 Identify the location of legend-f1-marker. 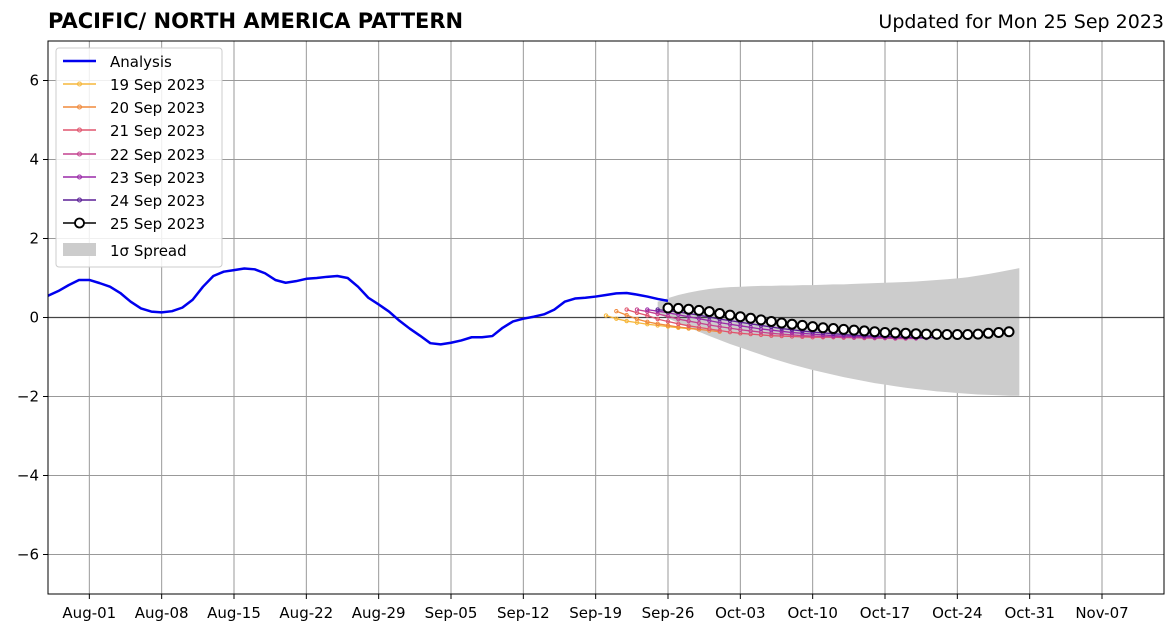
(79, 84).